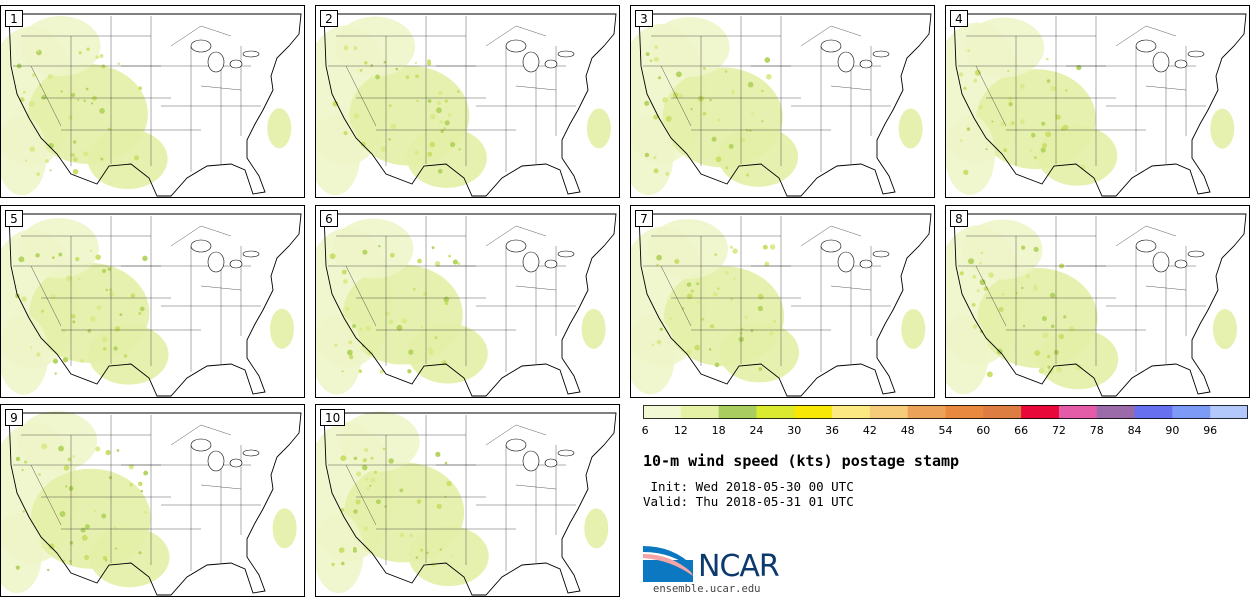  I want to click on panel-number: 2, so click(329, 18).